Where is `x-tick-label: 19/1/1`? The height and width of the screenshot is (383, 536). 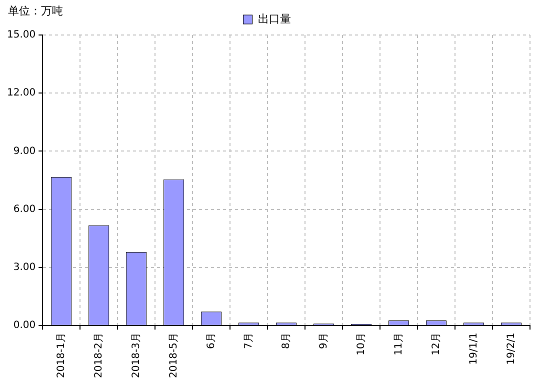 x-tick-label: 19/1/1 is located at coordinates (474, 348).